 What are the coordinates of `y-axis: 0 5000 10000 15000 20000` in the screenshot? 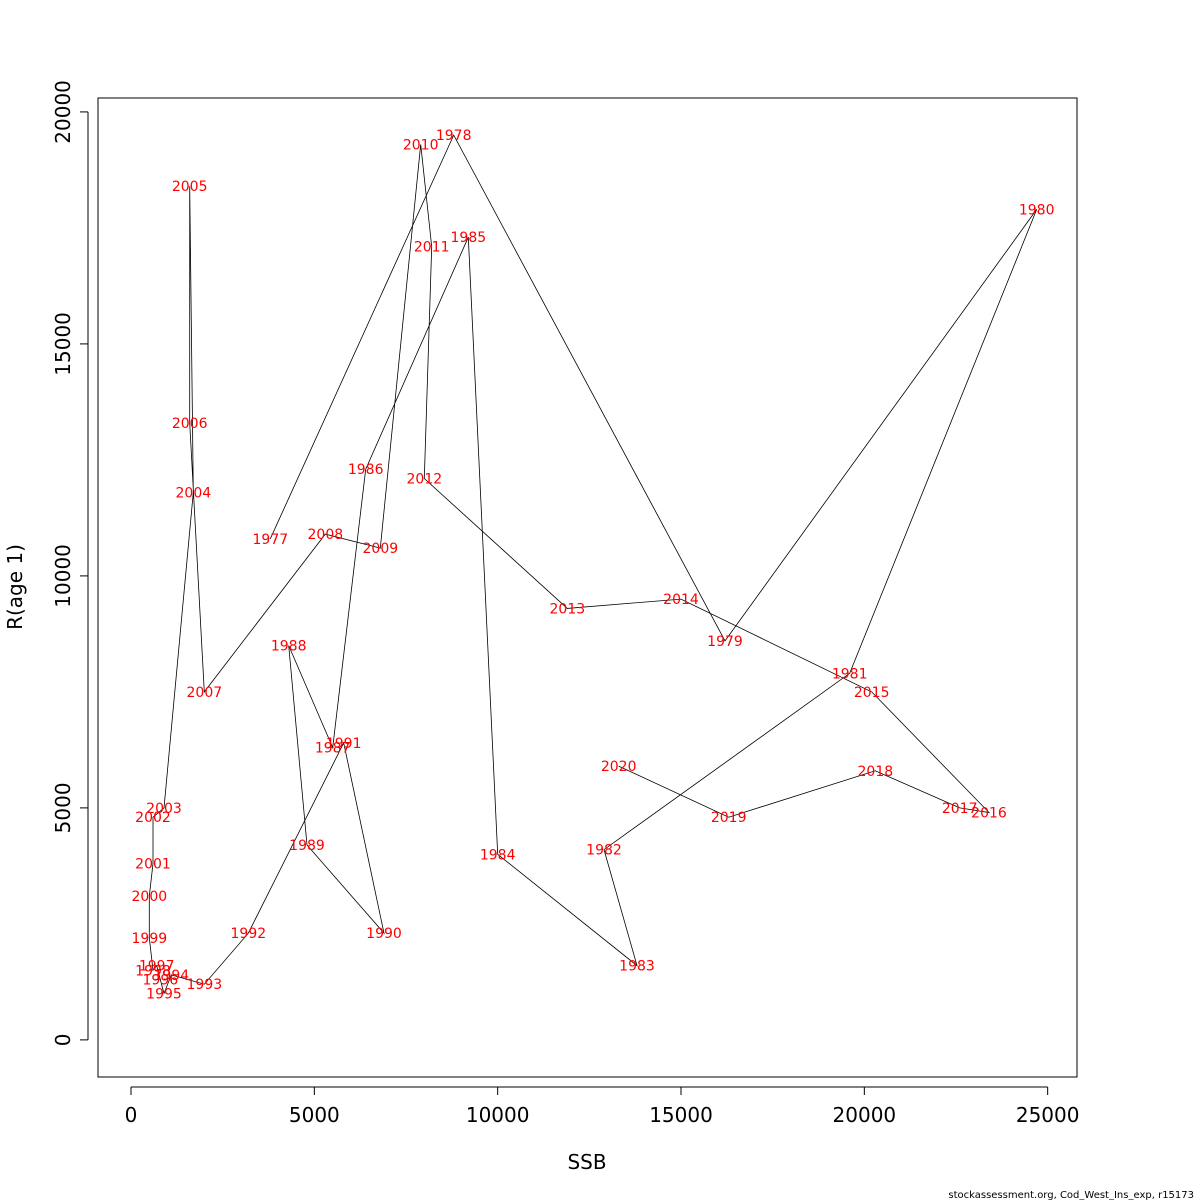 It's located at (70, 563).